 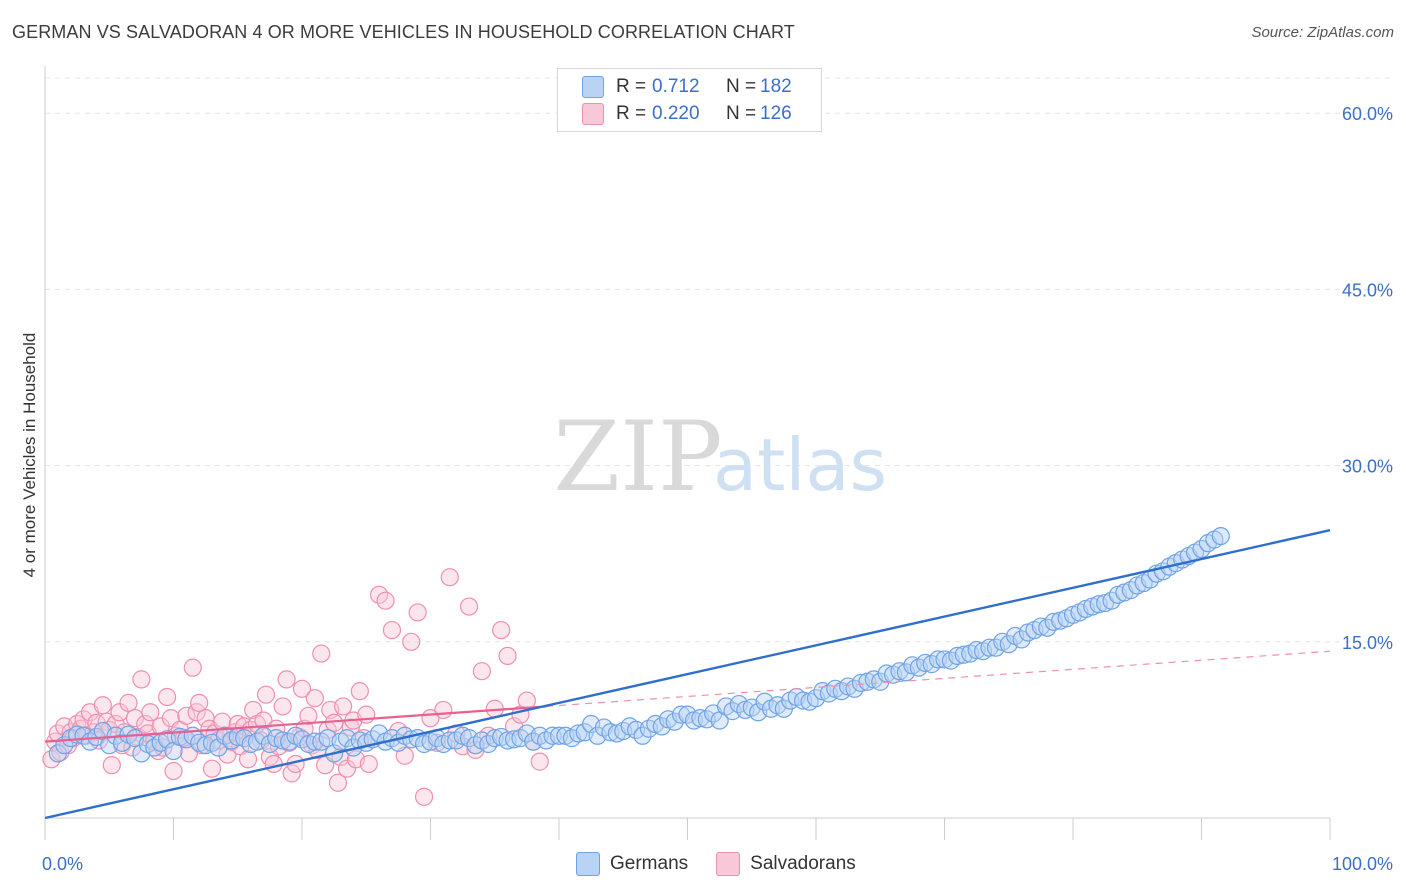 I want to click on r-value: 0.220, so click(x=676, y=113).